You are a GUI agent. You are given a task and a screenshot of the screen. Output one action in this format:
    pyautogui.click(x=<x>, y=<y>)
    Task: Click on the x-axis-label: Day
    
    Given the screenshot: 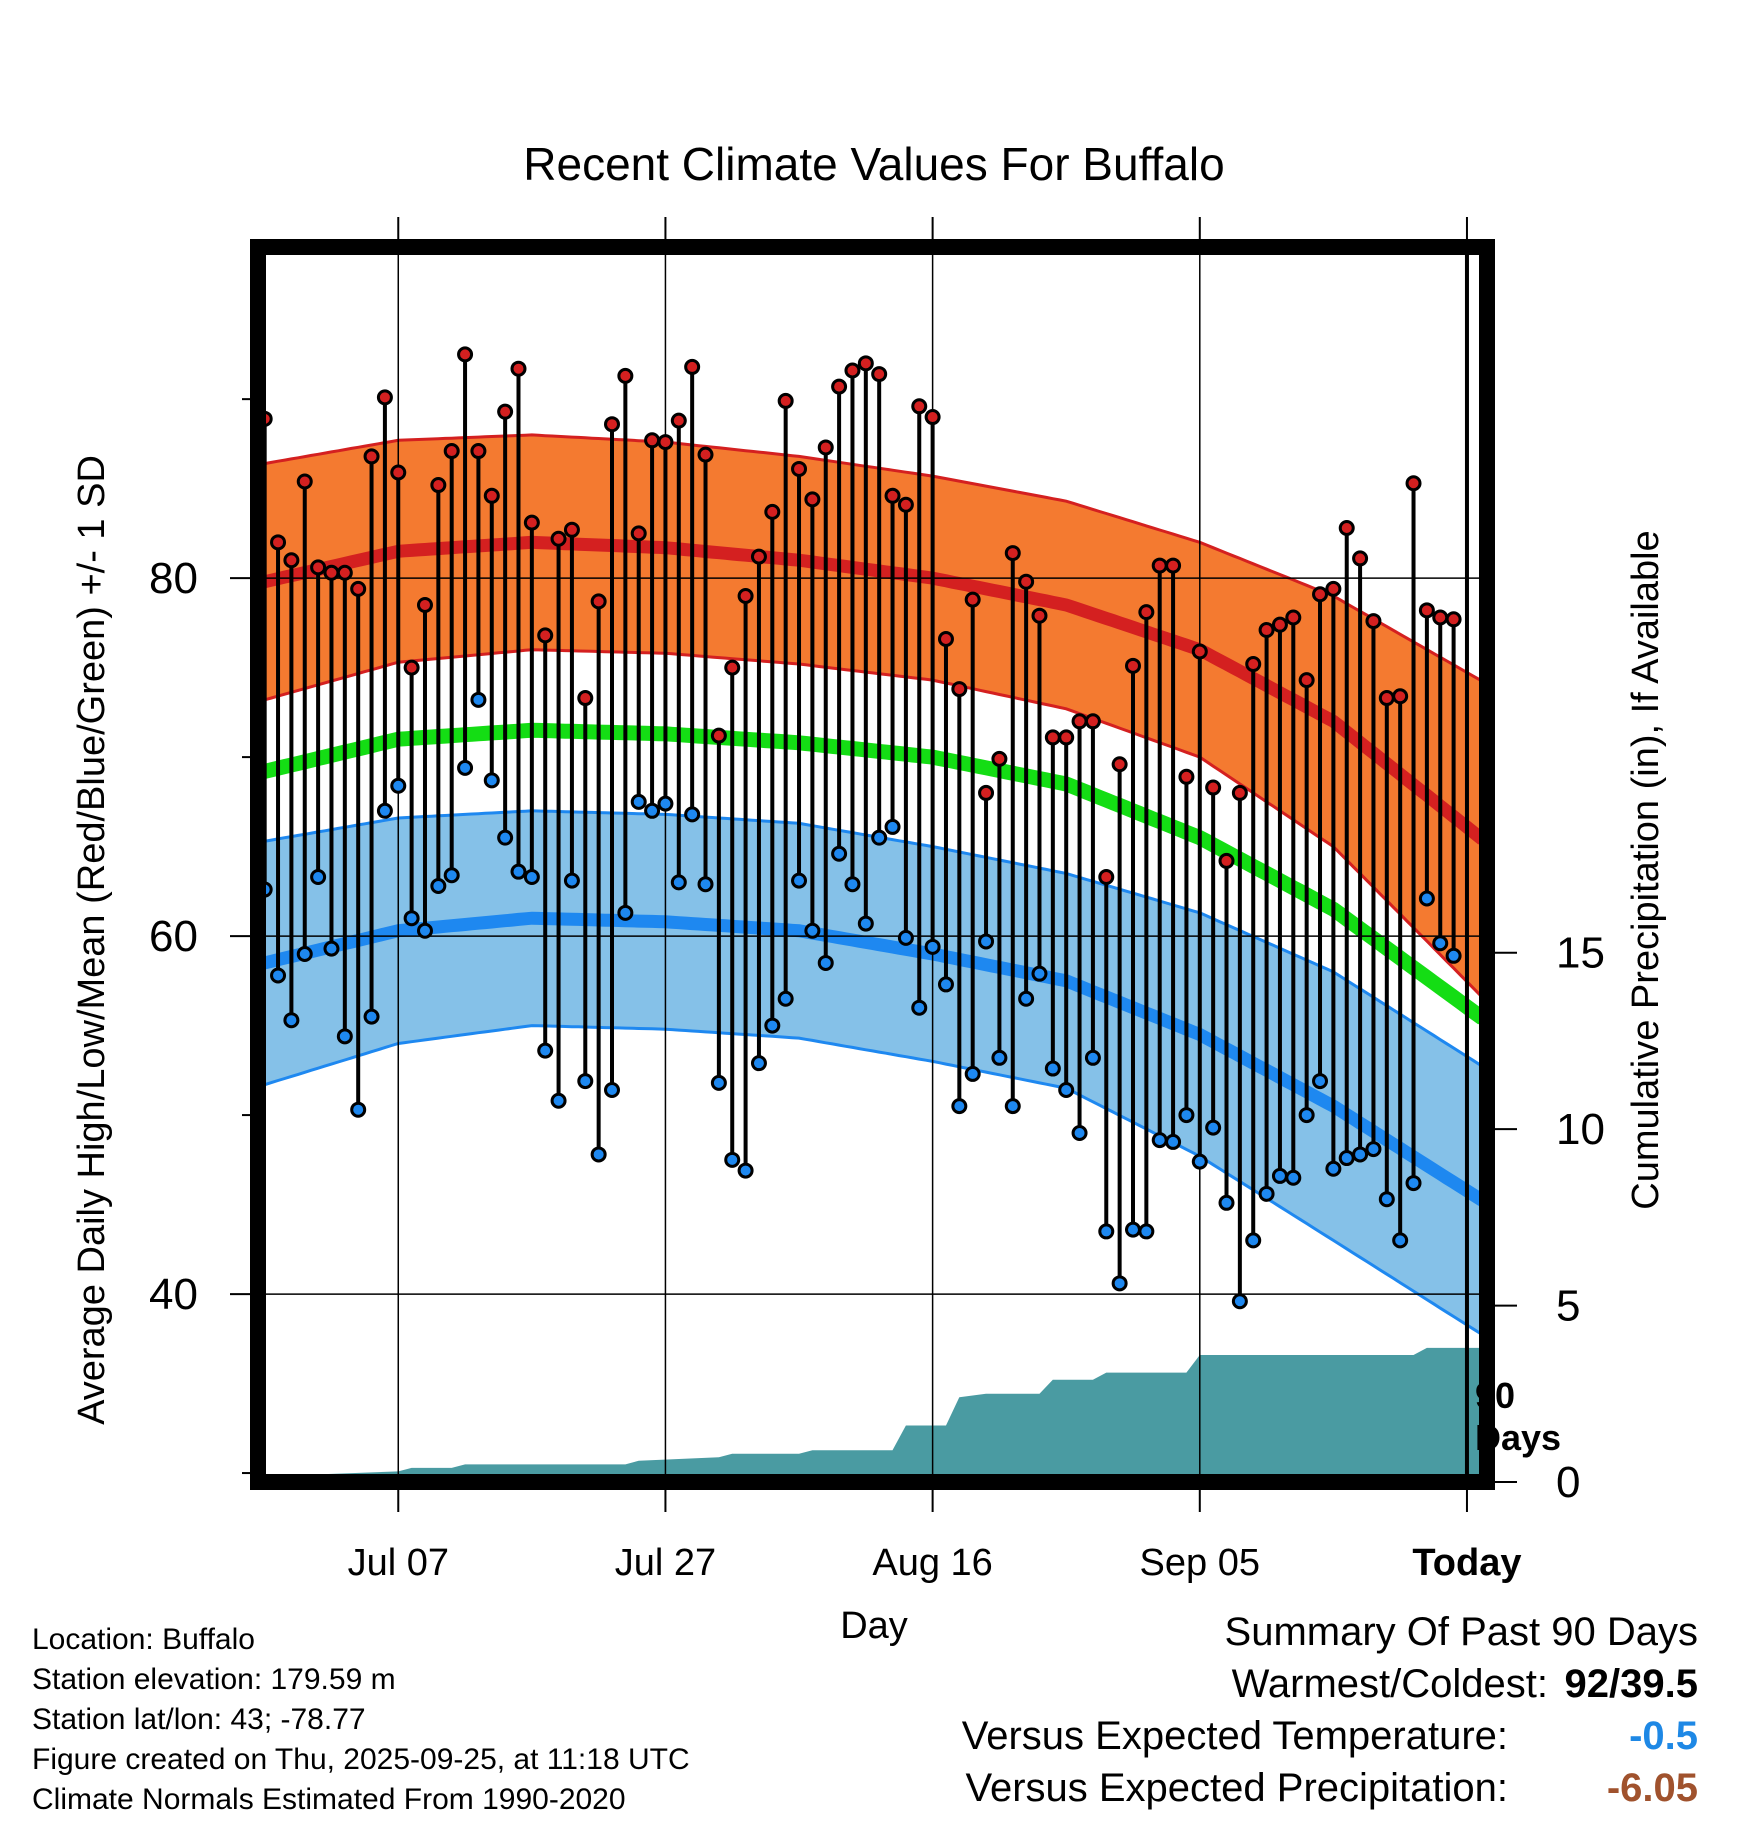 What is the action you would take?
    pyautogui.click(x=874, y=1626)
    